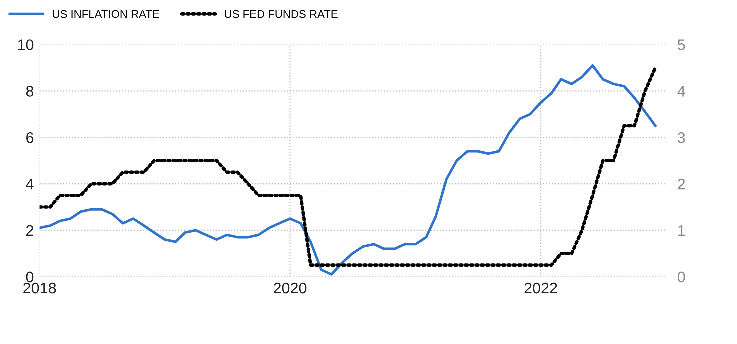 This screenshot has width=737, height=344. What do you see at coordinates (40, 288) in the screenshot?
I see `x-tick-label: 2018` at bounding box center [40, 288].